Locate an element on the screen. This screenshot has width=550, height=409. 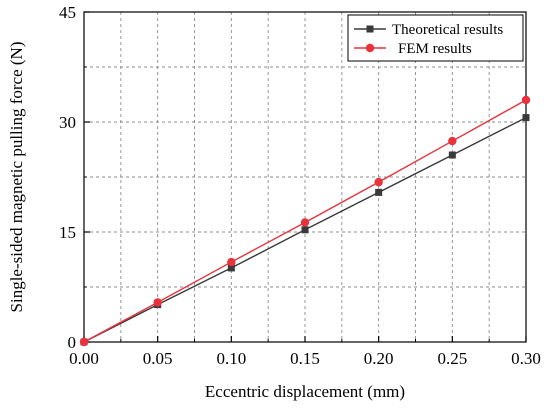
legend-entry-fem: FEM results is located at coordinates (413, 49).